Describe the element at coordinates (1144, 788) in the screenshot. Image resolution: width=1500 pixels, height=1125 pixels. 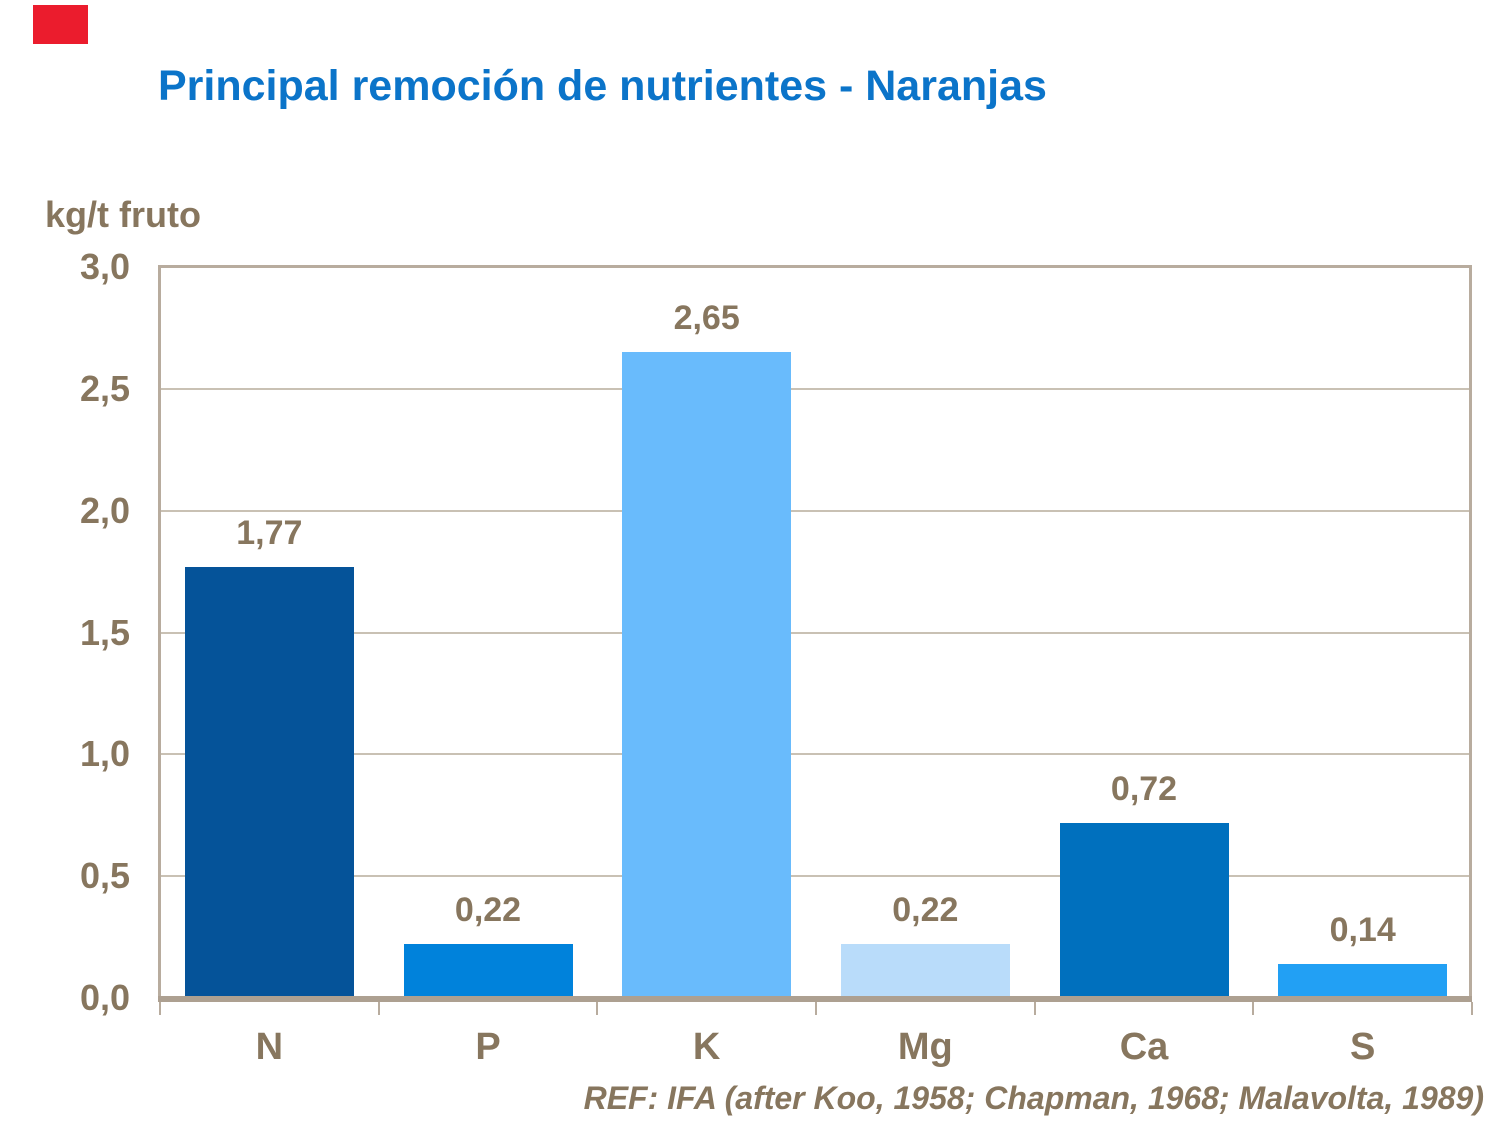
I see `bar-value-label: 0,72` at that location.